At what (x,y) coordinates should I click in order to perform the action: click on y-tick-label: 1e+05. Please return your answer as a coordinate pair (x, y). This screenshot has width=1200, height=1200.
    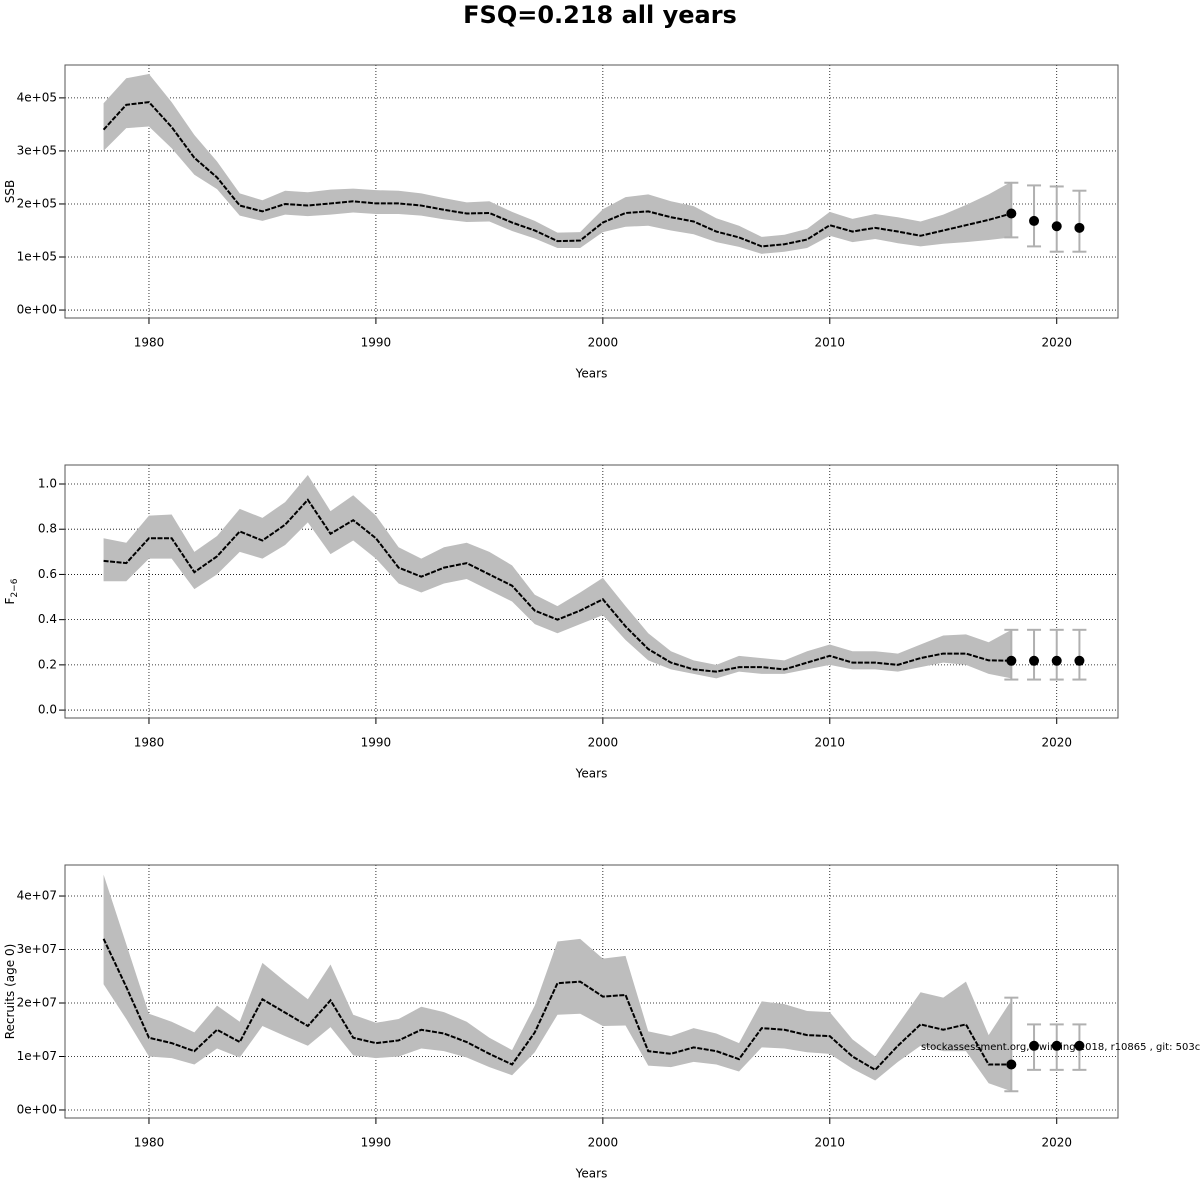
    Looking at the image, I should click on (37, 257).